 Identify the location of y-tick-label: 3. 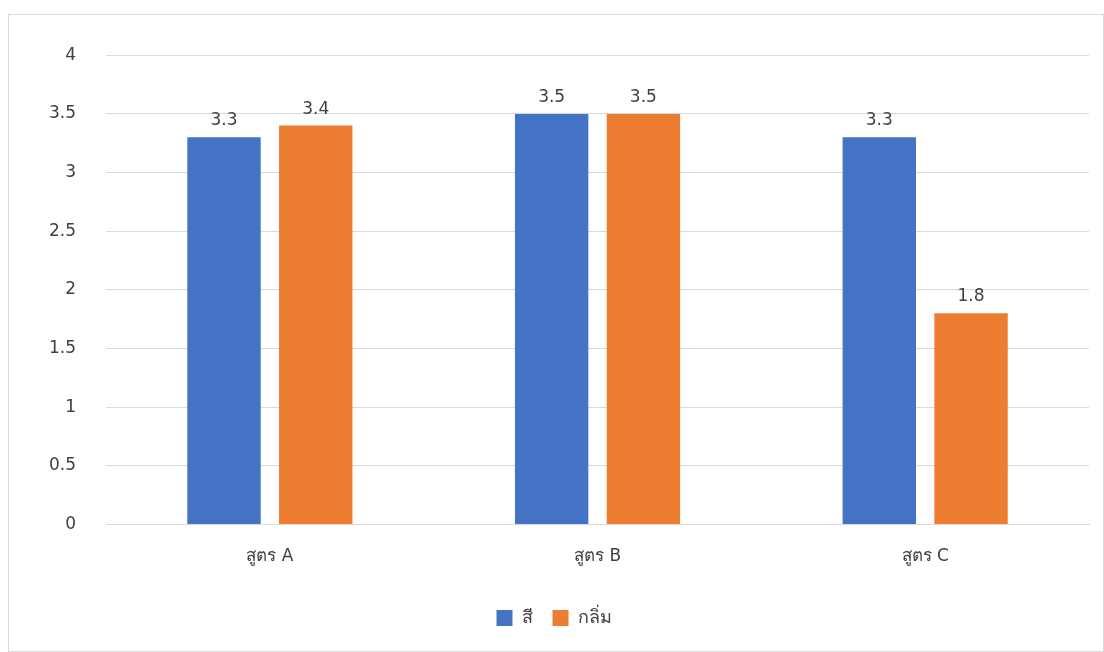
(71, 170).